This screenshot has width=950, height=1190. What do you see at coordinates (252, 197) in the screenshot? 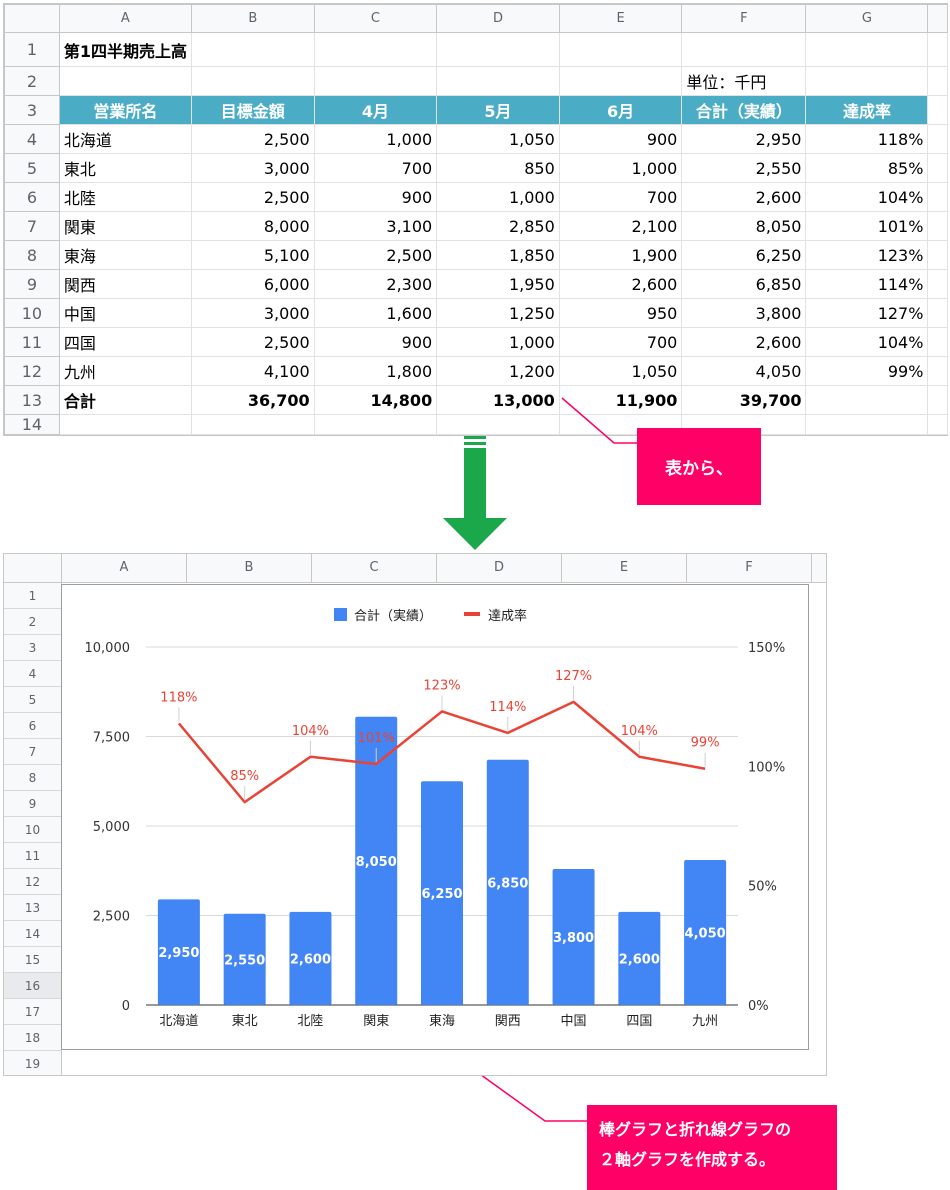
I see `cell-B6: 2,500` at bounding box center [252, 197].